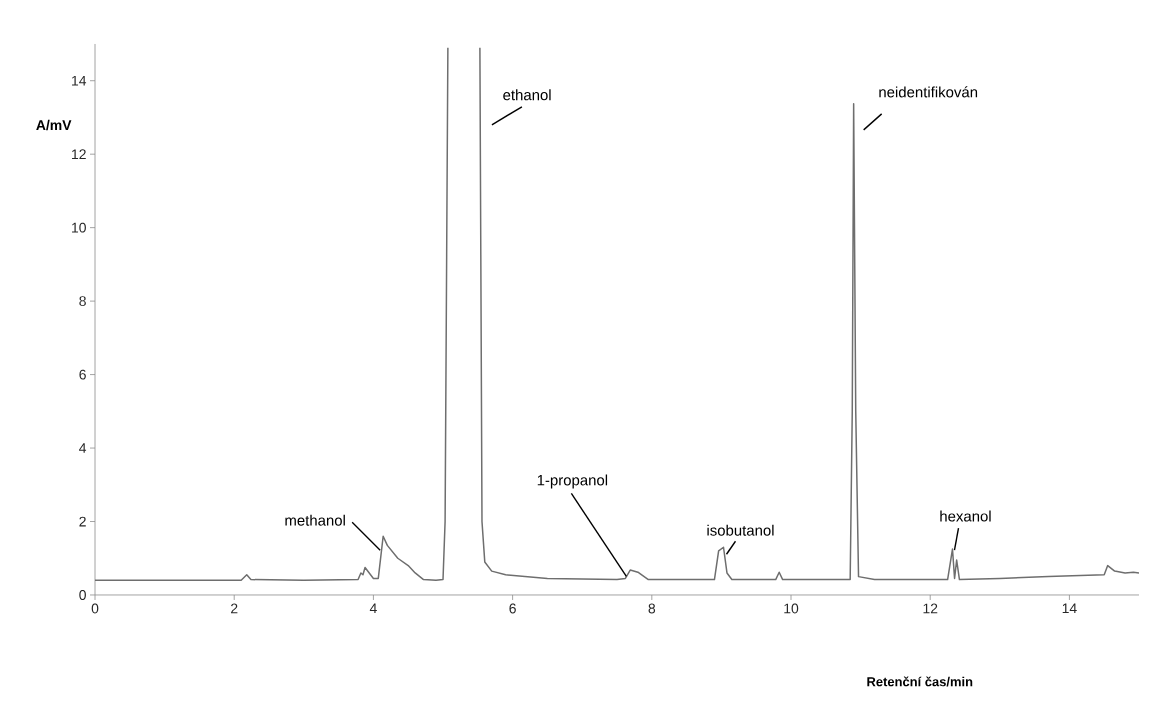 This screenshot has height=708, width=1170. Describe the element at coordinates (928, 92) in the screenshot. I see `annotation: neidentifikován` at that location.